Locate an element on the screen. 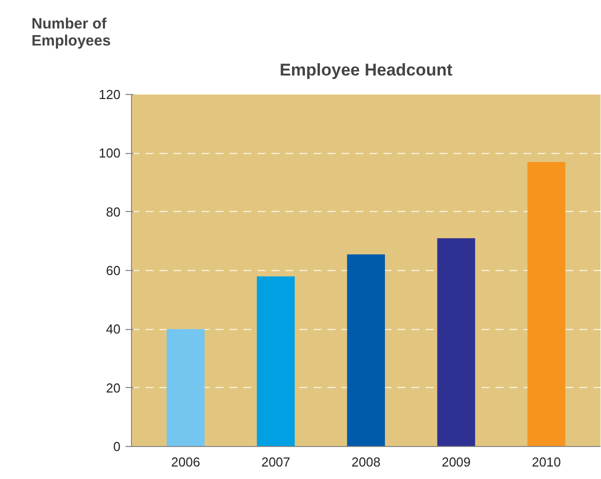 This screenshot has width=601, height=479. y-axis-title: Number of Employees is located at coordinates (71, 33).